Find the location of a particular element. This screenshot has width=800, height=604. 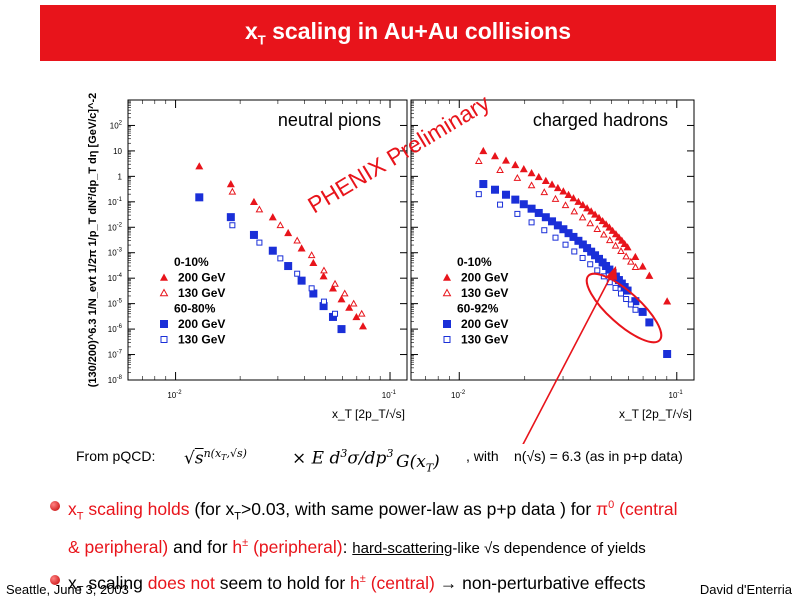

preliminary-stamp: PHENIX Preliminary is located at coordinates (398, 153).